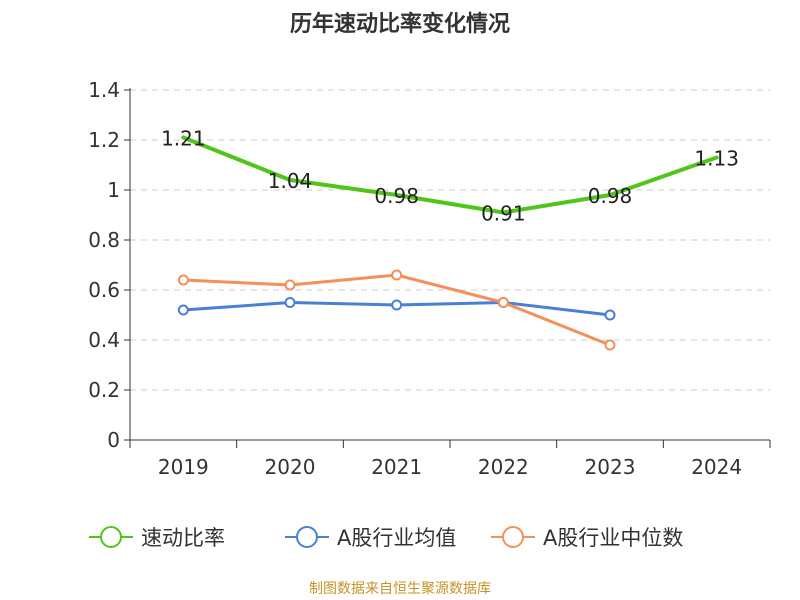 The image size is (800, 600). I want to click on x-tick-label: 2024, so click(716, 467).